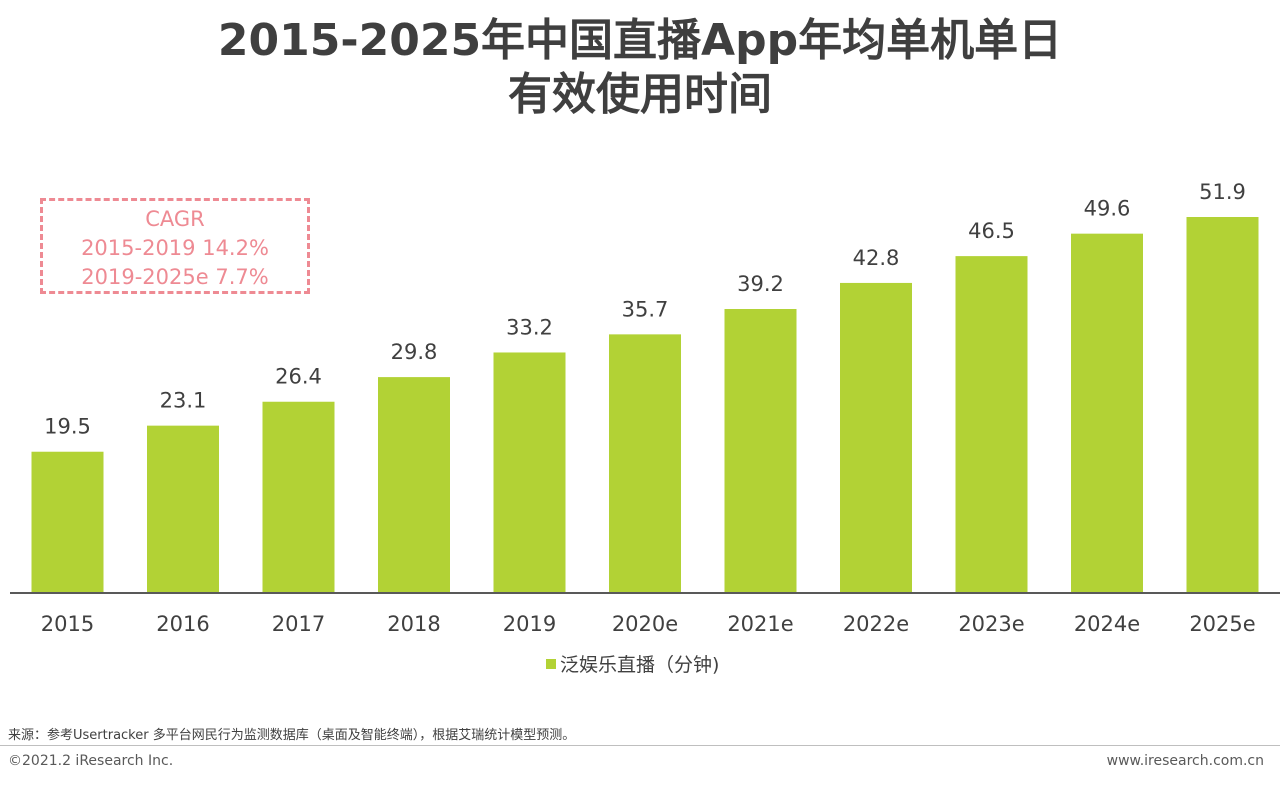  I want to click on x-tick-label-2021e: 2021e, so click(760, 624).